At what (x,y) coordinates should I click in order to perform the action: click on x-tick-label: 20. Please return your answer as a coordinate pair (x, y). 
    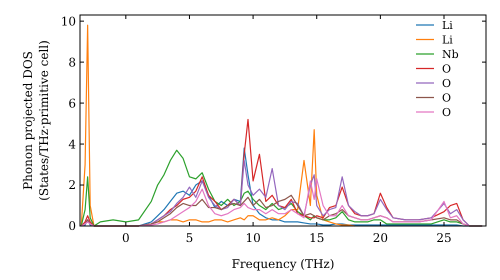
    Looking at the image, I should click on (380, 238).